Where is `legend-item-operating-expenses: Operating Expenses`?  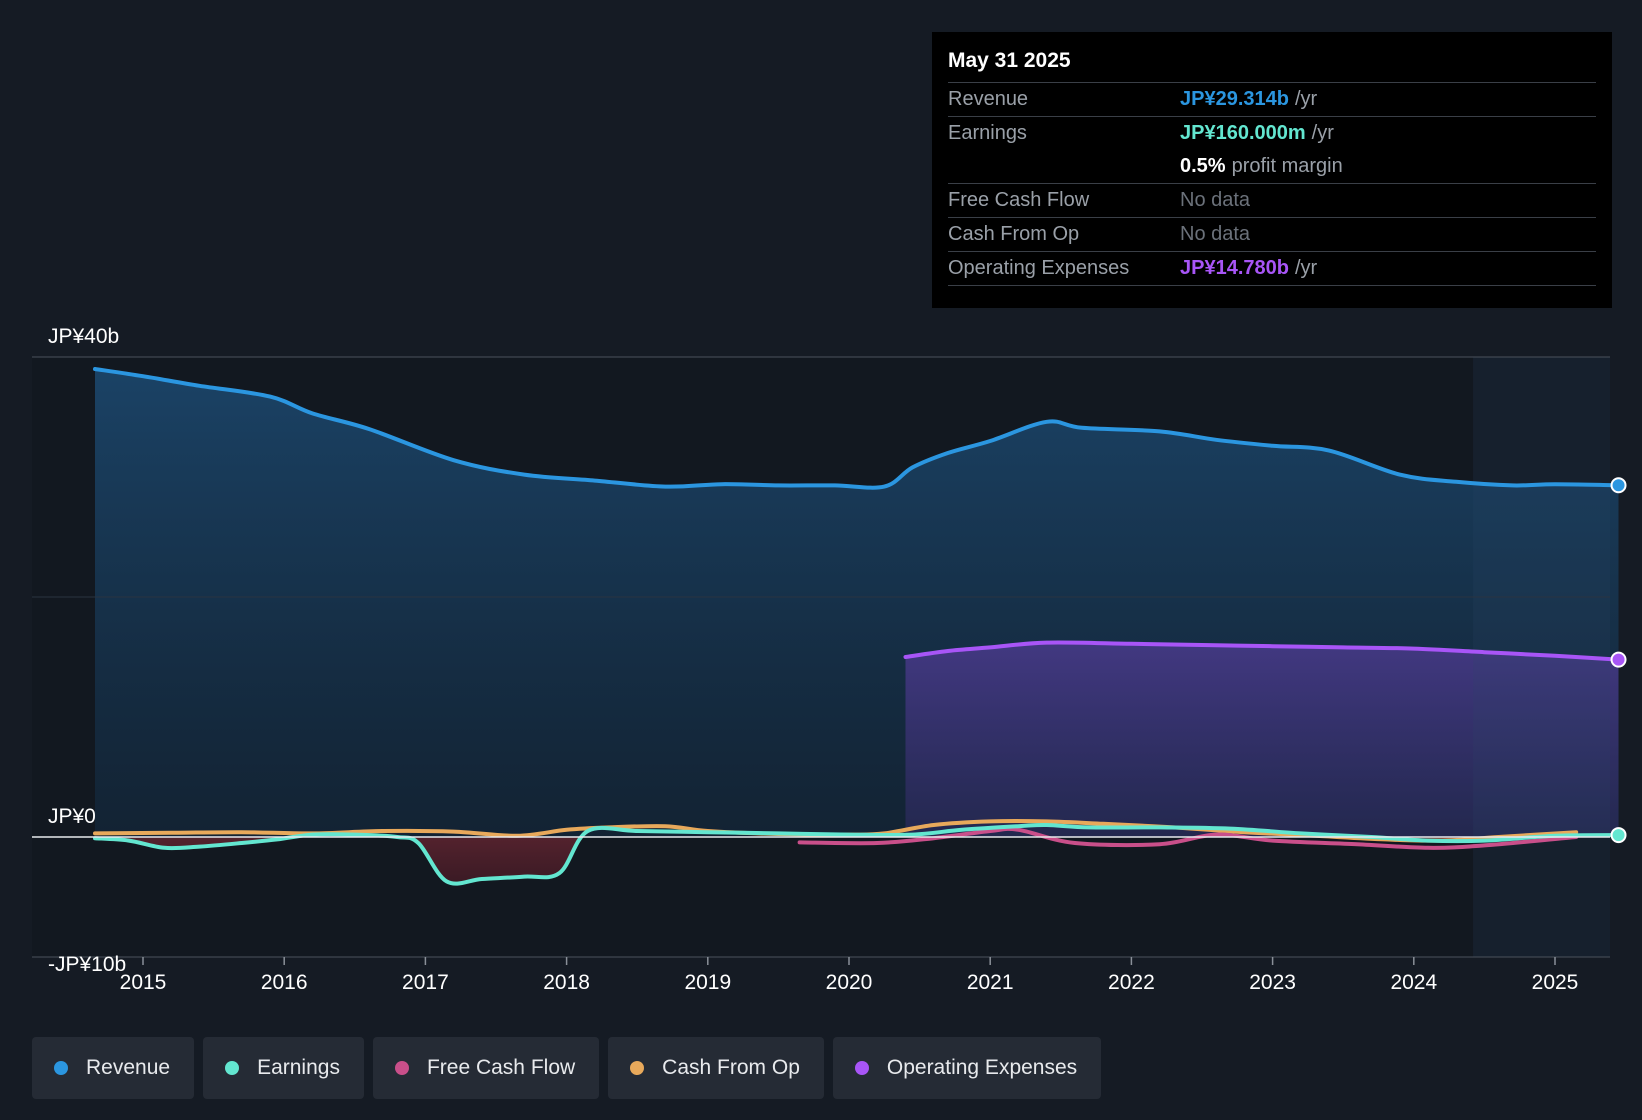 legend-item-operating-expenses: Operating Expenses is located at coordinates (967, 1068).